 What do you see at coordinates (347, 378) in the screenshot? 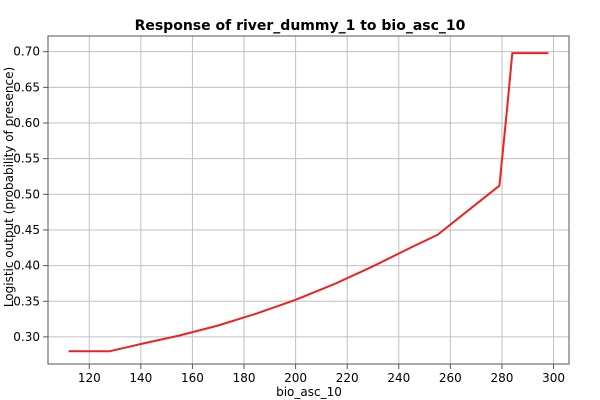
I see `x-tick-label: 220` at bounding box center [347, 378].